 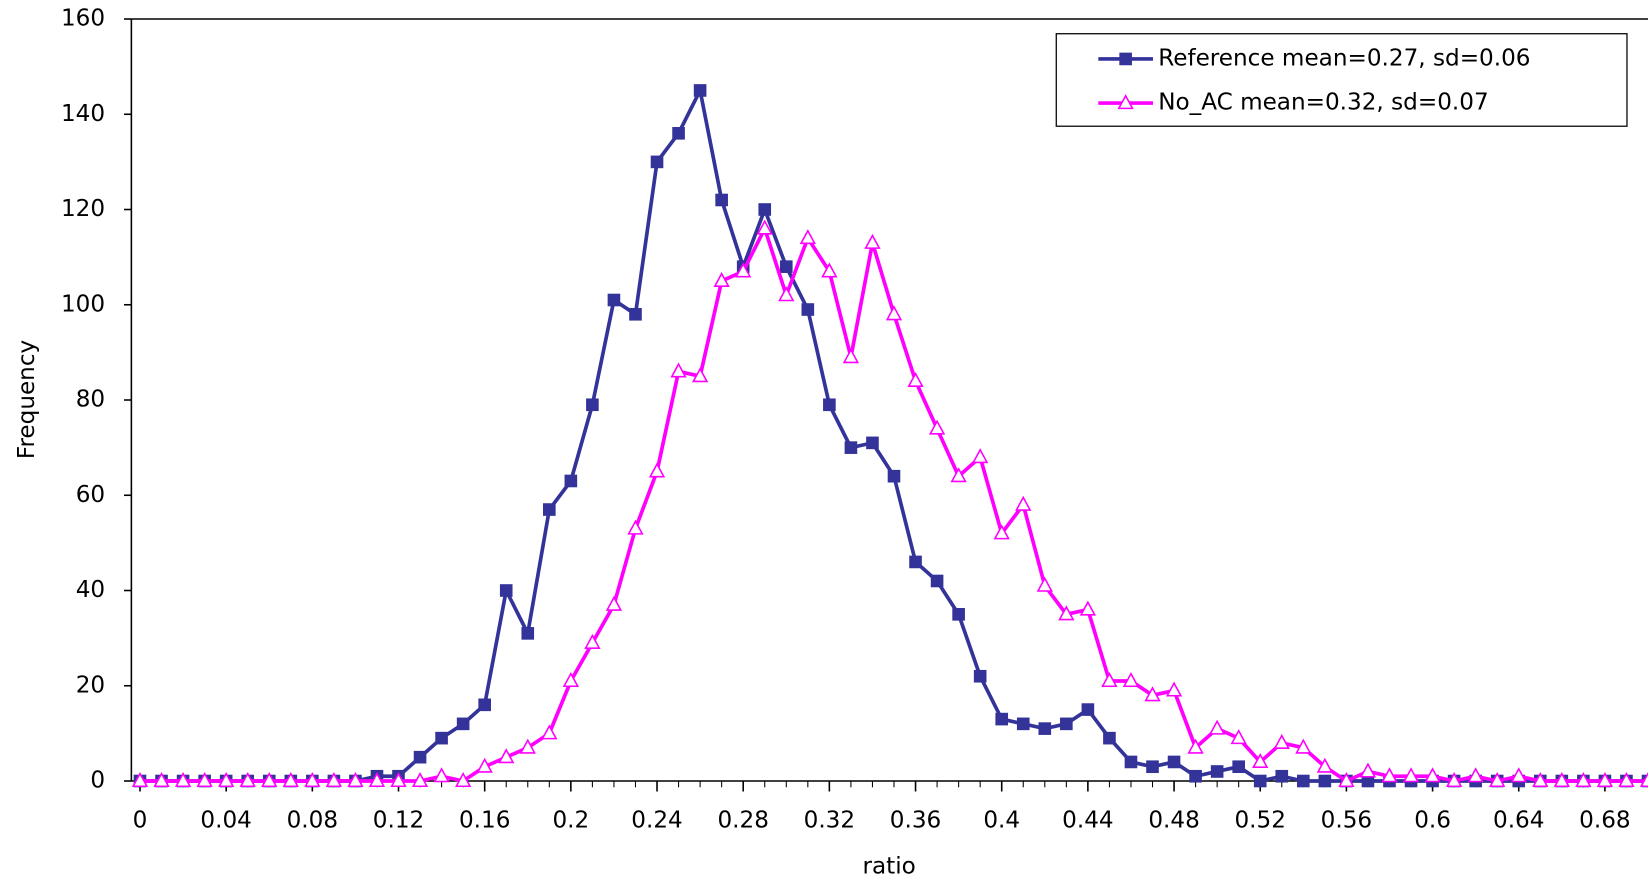 I want to click on y-tick-label: 80, so click(x=90, y=400).